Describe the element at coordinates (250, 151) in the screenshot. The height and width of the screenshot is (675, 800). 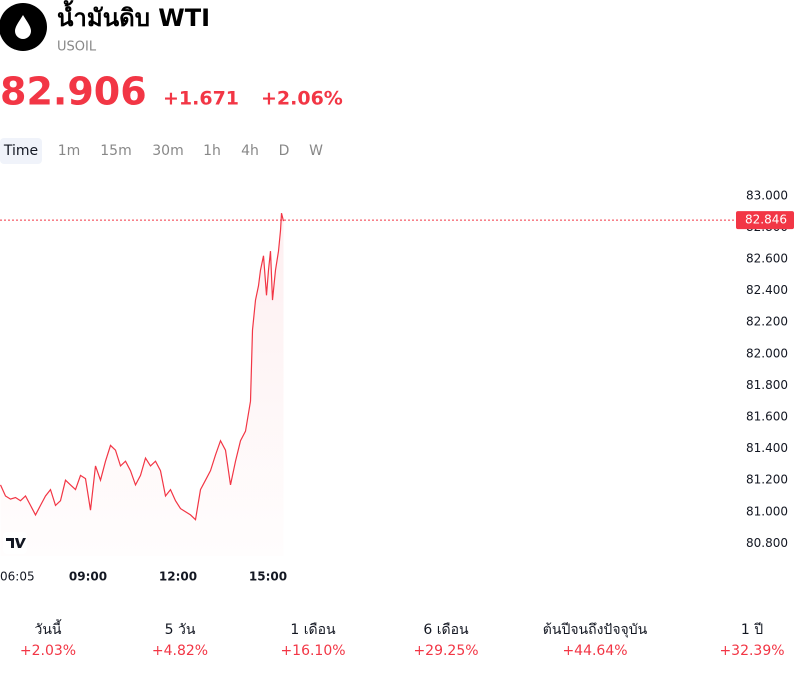
I see `interval-button: 4h` at that location.